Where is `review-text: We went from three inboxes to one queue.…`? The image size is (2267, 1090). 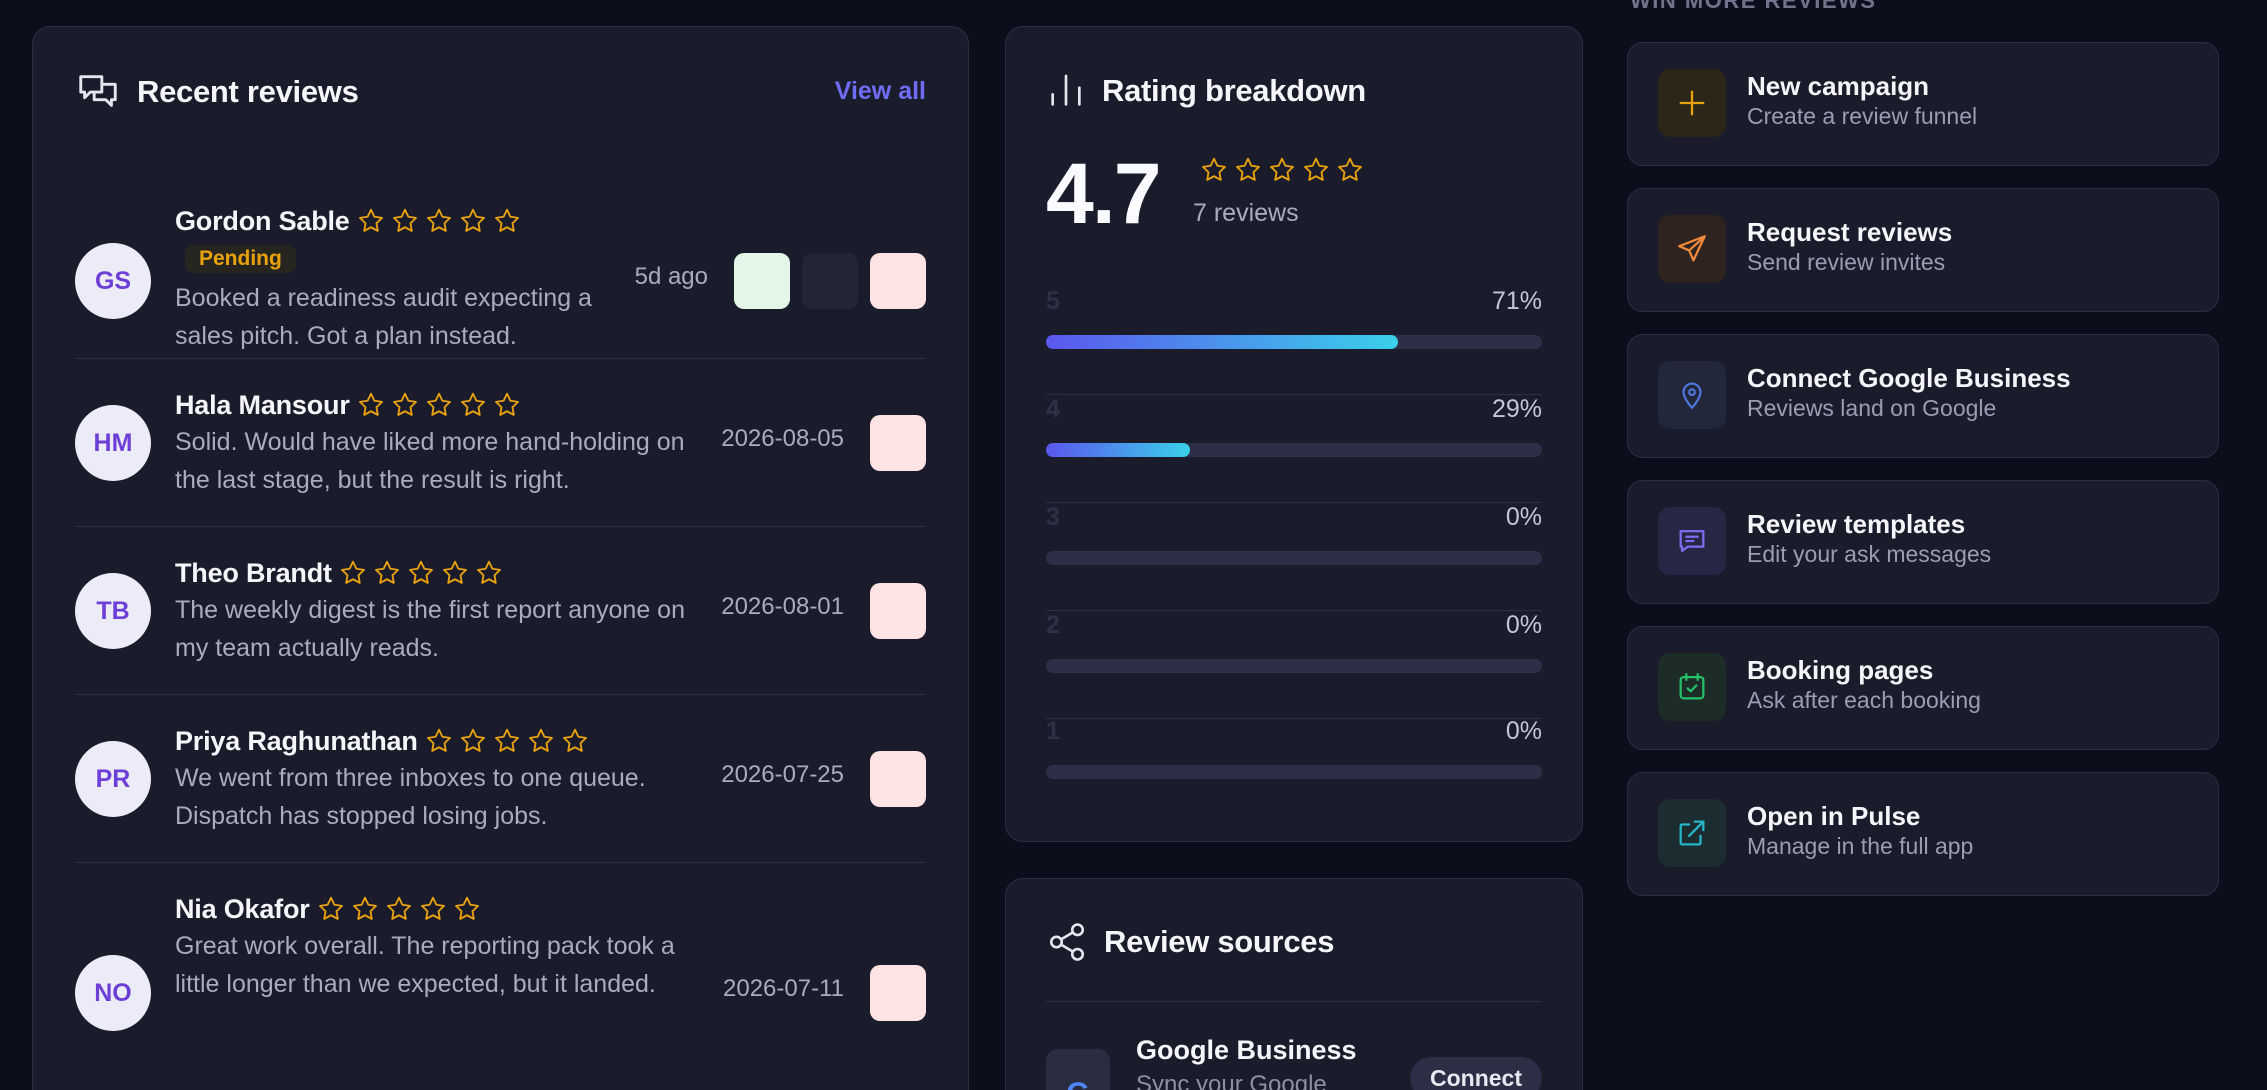 review-text: We went from three inboxes to one queue.… is located at coordinates (410, 797).